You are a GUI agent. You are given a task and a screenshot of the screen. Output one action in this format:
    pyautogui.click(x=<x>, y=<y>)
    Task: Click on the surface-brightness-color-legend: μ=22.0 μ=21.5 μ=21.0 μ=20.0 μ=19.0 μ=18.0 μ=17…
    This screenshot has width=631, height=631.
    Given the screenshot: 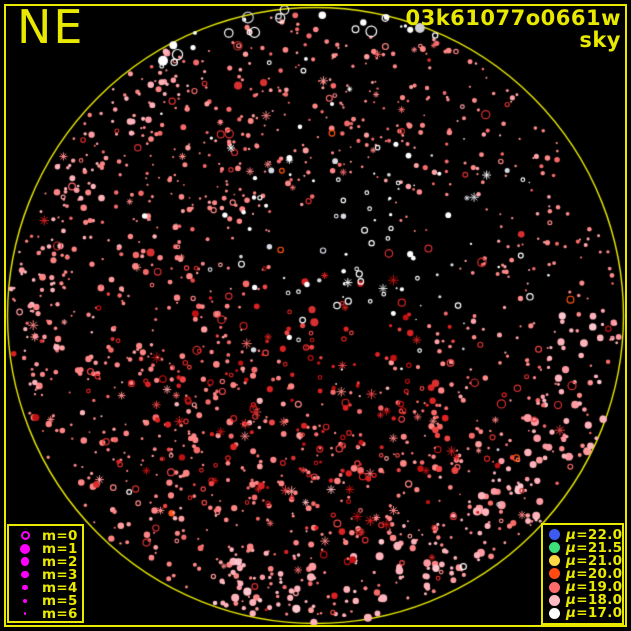 What is the action you would take?
    pyautogui.click(x=582, y=574)
    